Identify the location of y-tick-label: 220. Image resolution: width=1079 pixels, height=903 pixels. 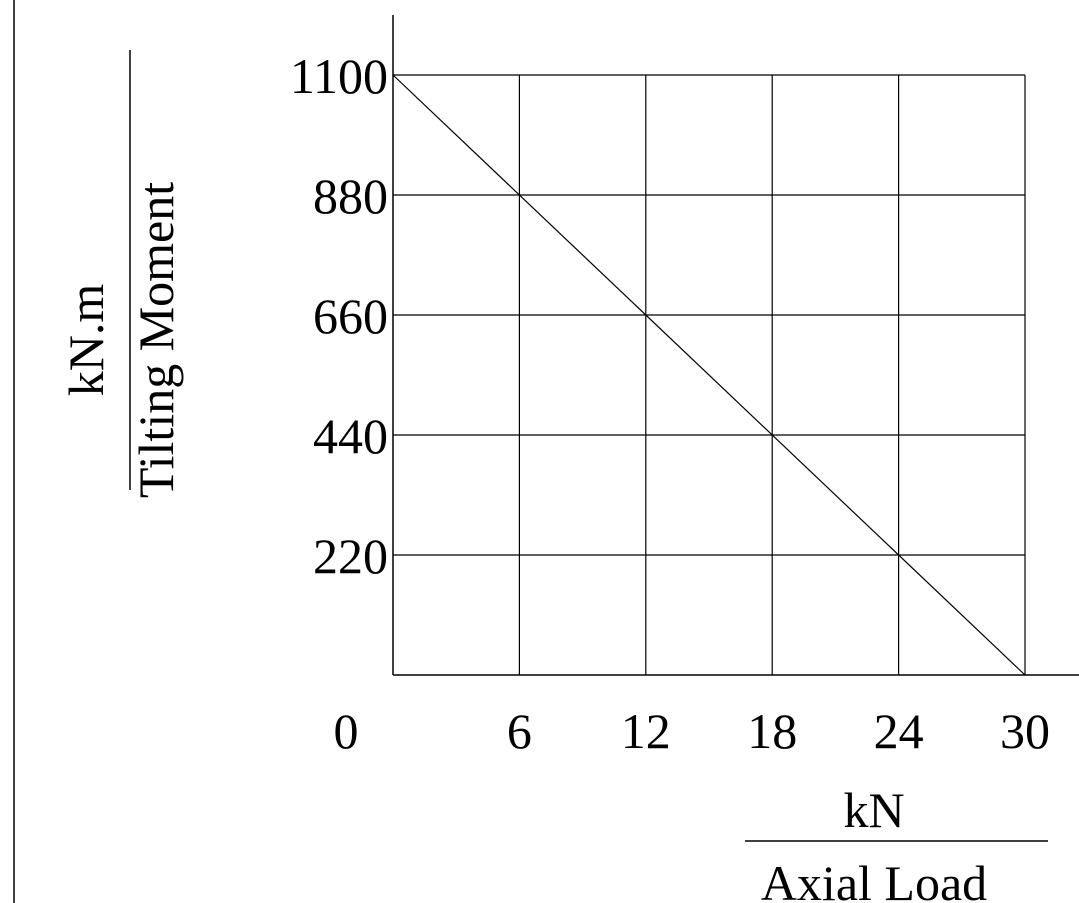
(350, 556).